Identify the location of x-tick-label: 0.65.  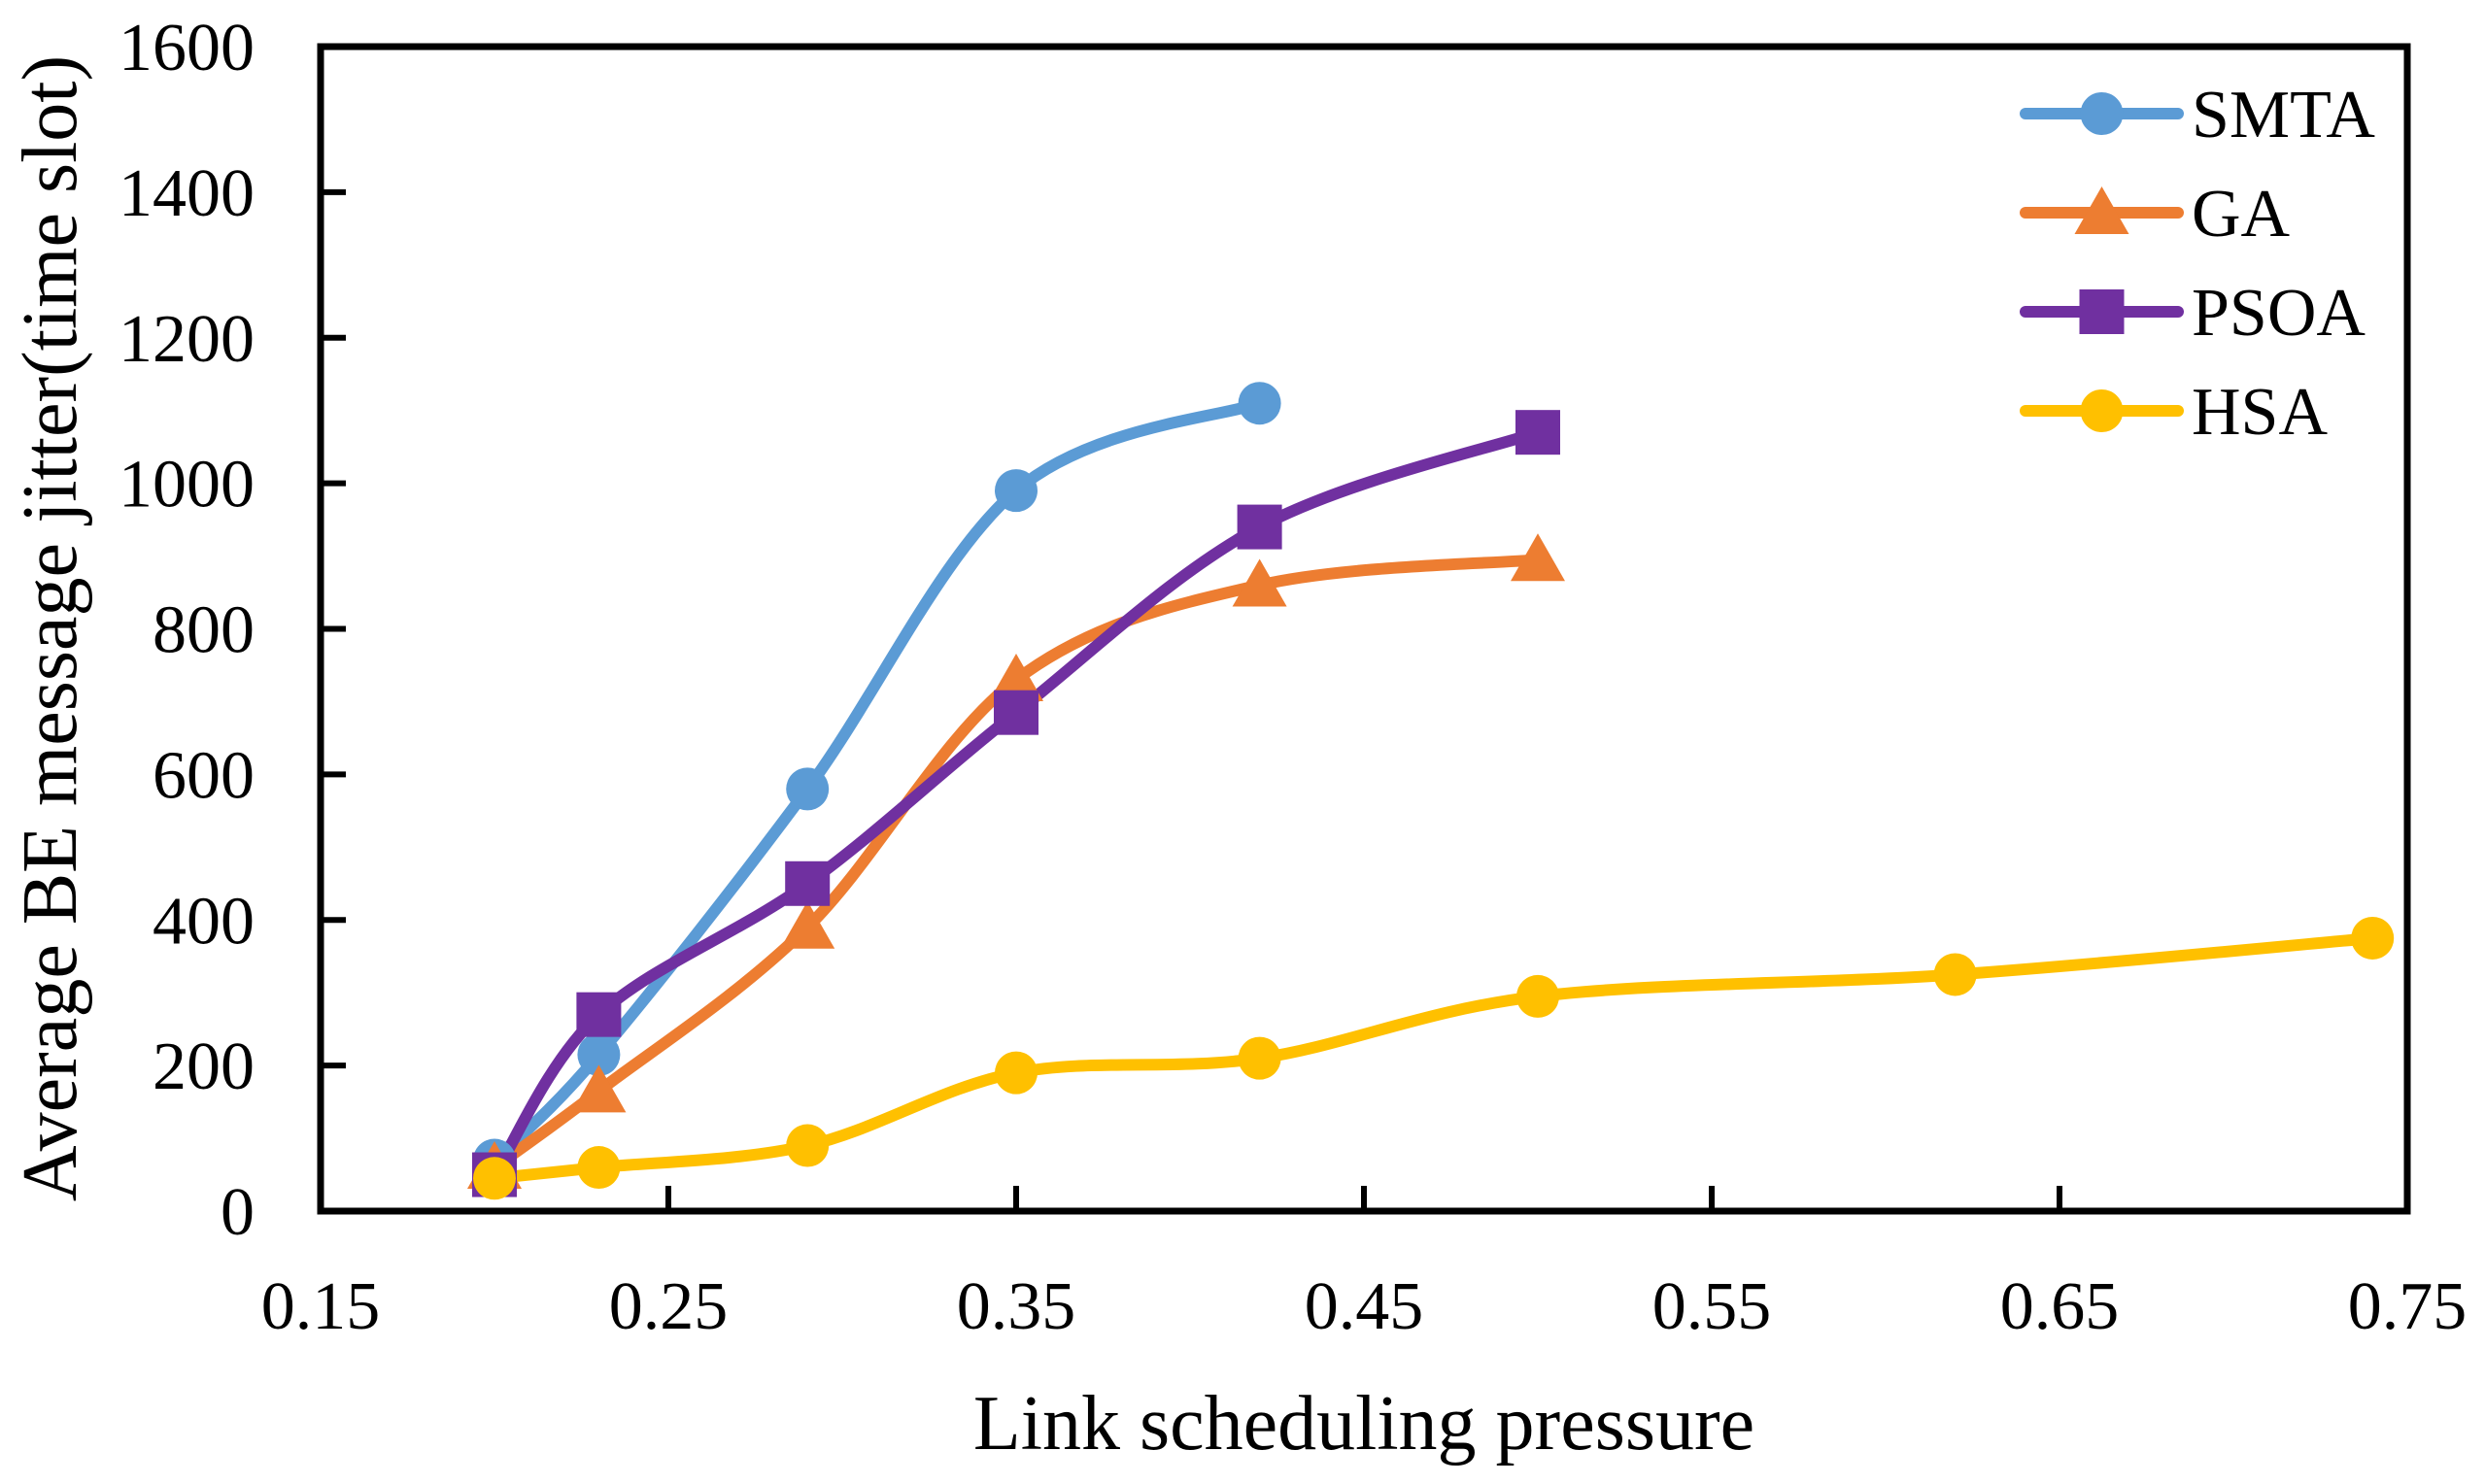
(2060, 1306).